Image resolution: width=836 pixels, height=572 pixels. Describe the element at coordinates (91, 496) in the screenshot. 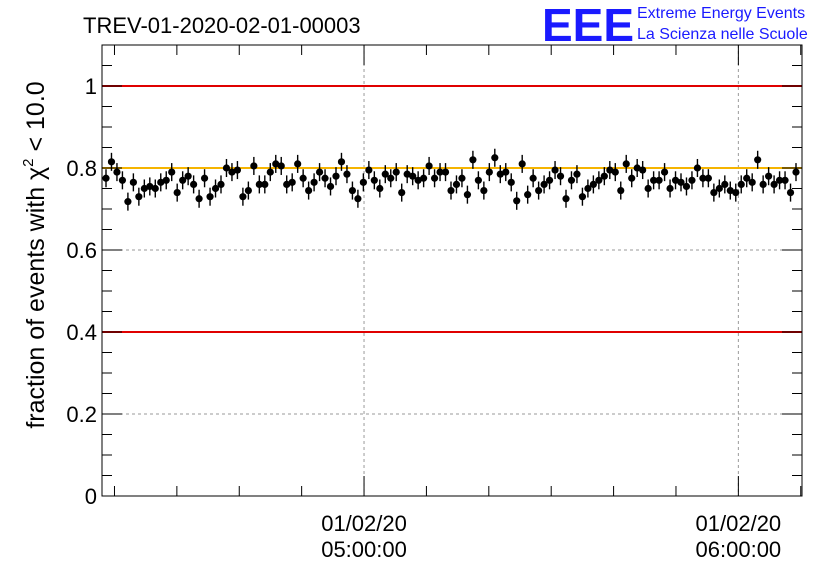

I see `y-tick-label: 0` at that location.